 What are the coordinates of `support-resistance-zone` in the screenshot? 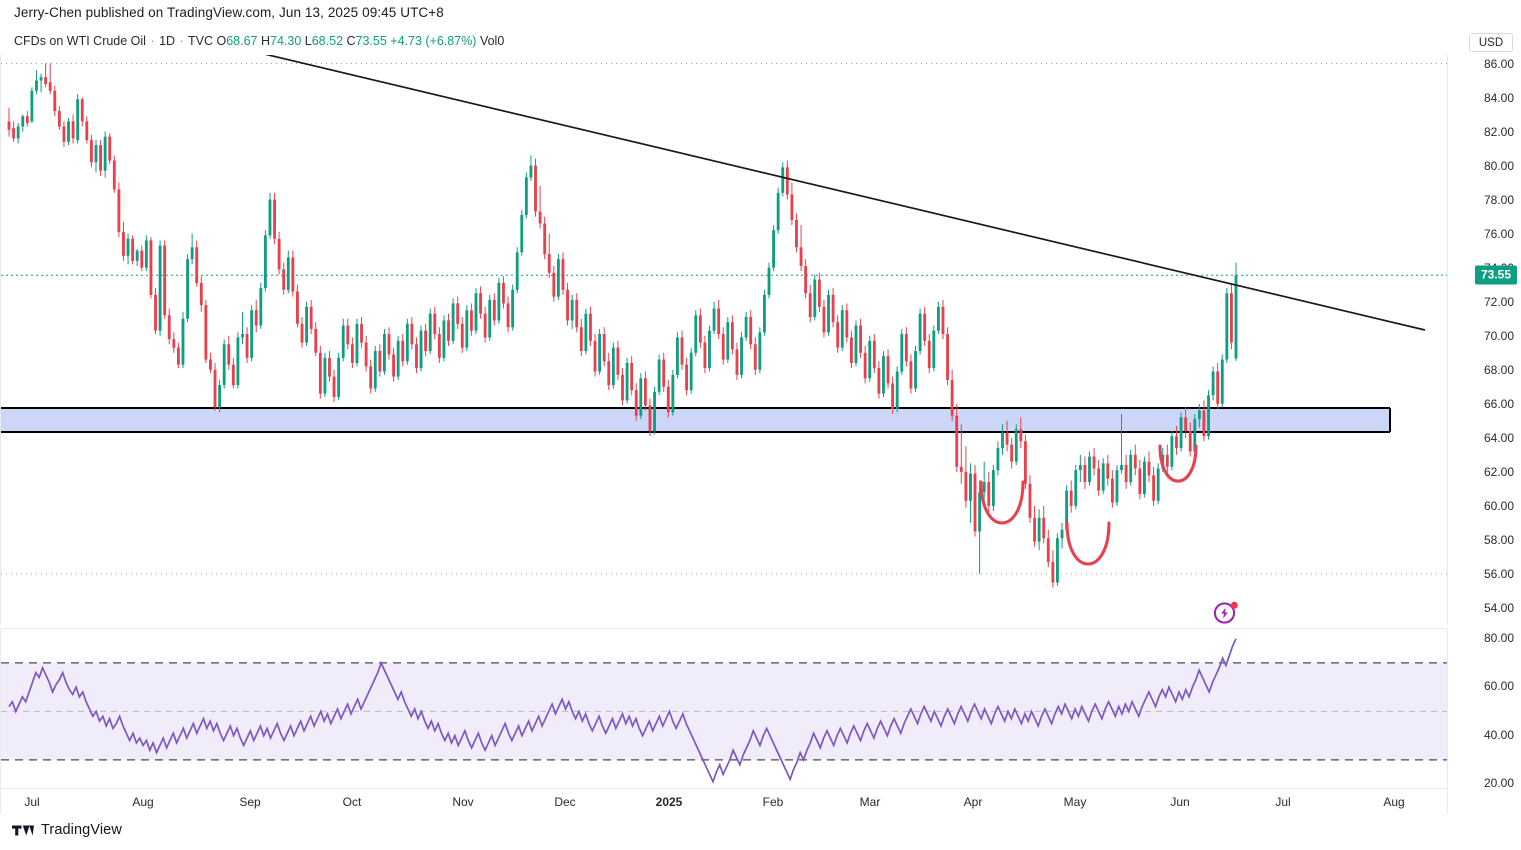 It's located at (696, 420).